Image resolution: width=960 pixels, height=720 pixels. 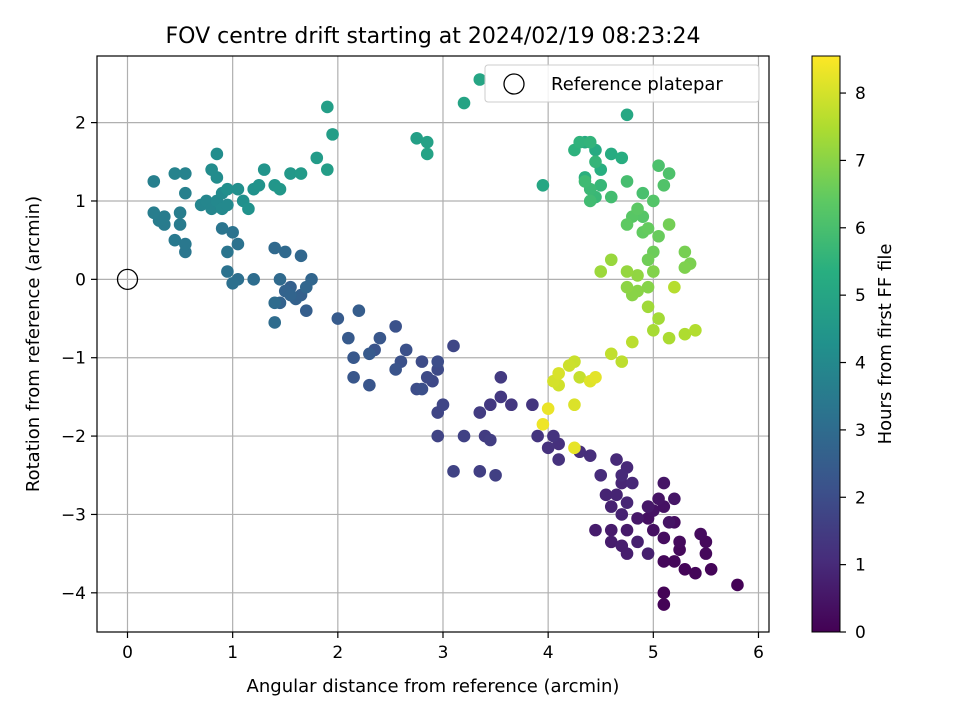 What do you see at coordinates (80, 202) in the screenshot?
I see `y-tick-label: 1` at bounding box center [80, 202].